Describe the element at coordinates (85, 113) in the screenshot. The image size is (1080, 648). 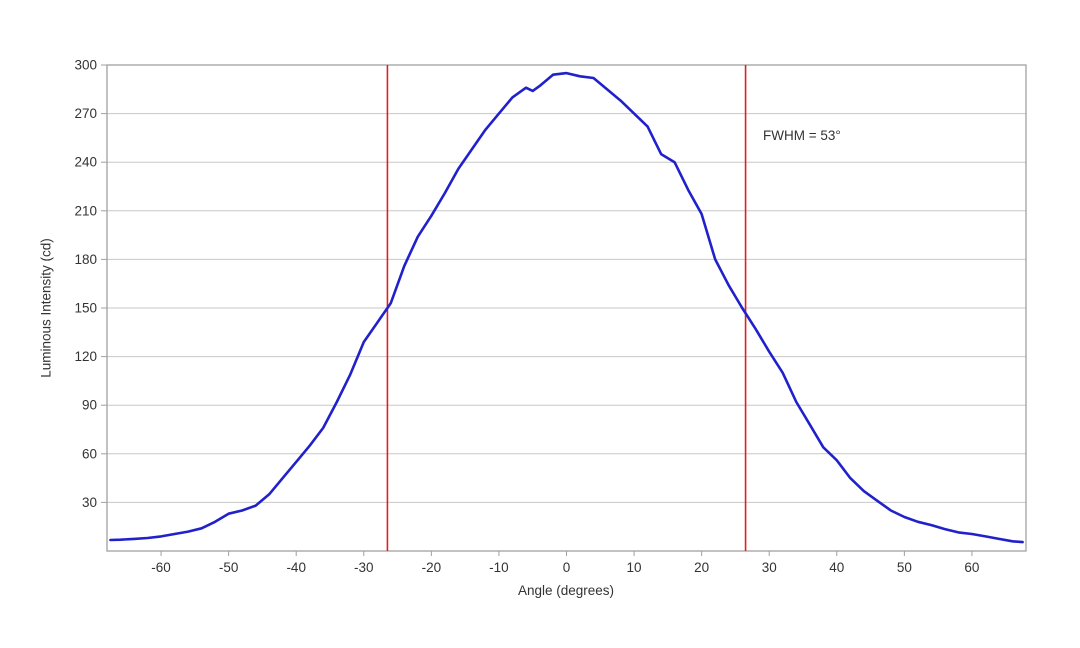
I see `y-tick-label: 270` at that location.